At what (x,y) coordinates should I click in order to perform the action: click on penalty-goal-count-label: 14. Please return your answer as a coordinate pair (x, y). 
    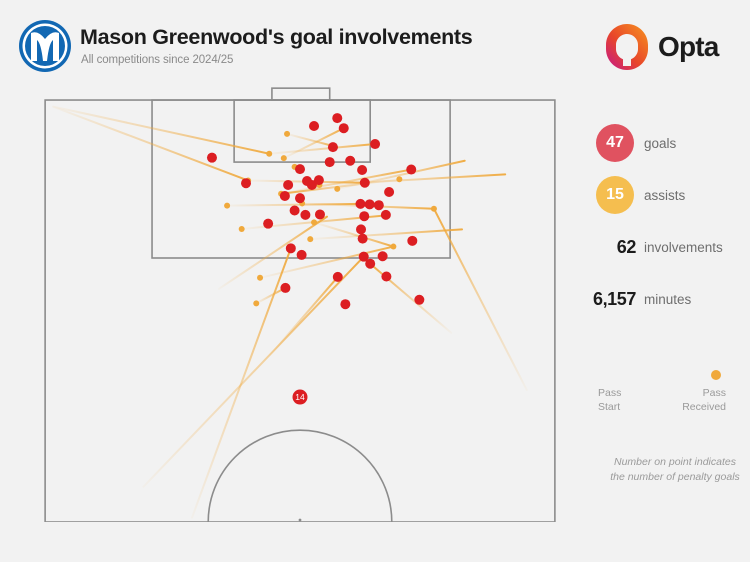
    Looking at the image, I should click on (300, 397).